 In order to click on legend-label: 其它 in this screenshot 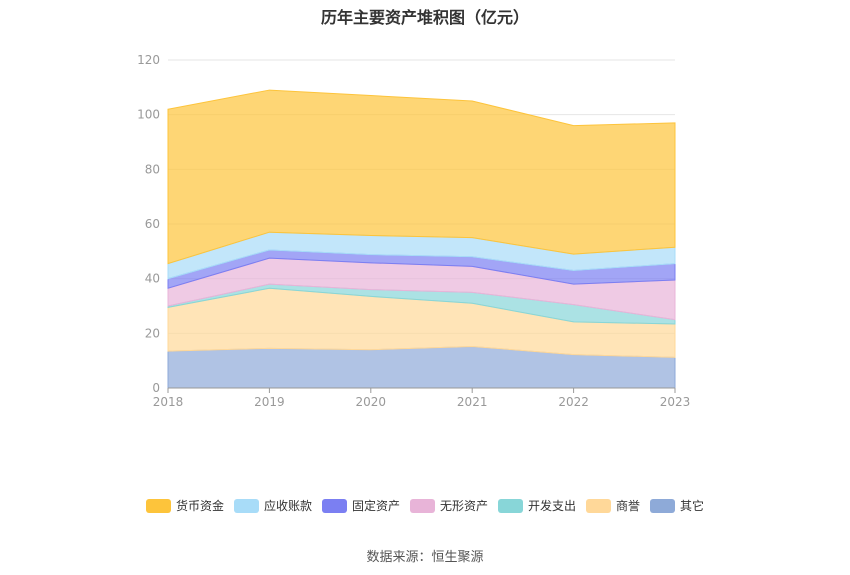, I will do `click(692, 506)`.